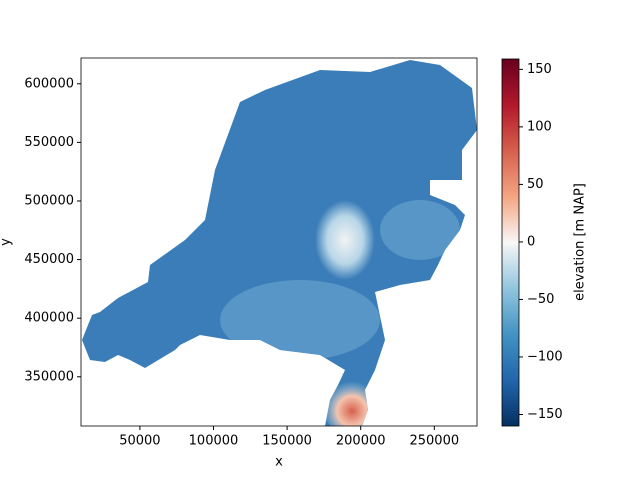 The image size is (640, 484). I want to click on colorbar-tick-label: 150, so click(539, 69).